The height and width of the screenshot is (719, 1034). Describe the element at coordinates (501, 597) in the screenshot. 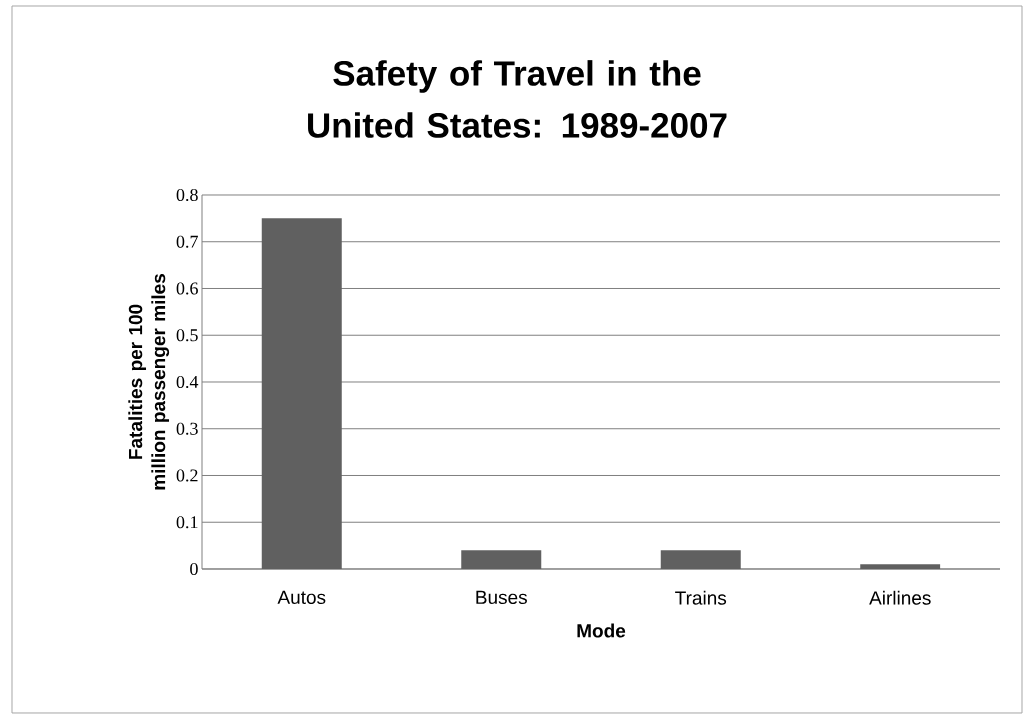

I see `x-tick-label: Buses` at that location.